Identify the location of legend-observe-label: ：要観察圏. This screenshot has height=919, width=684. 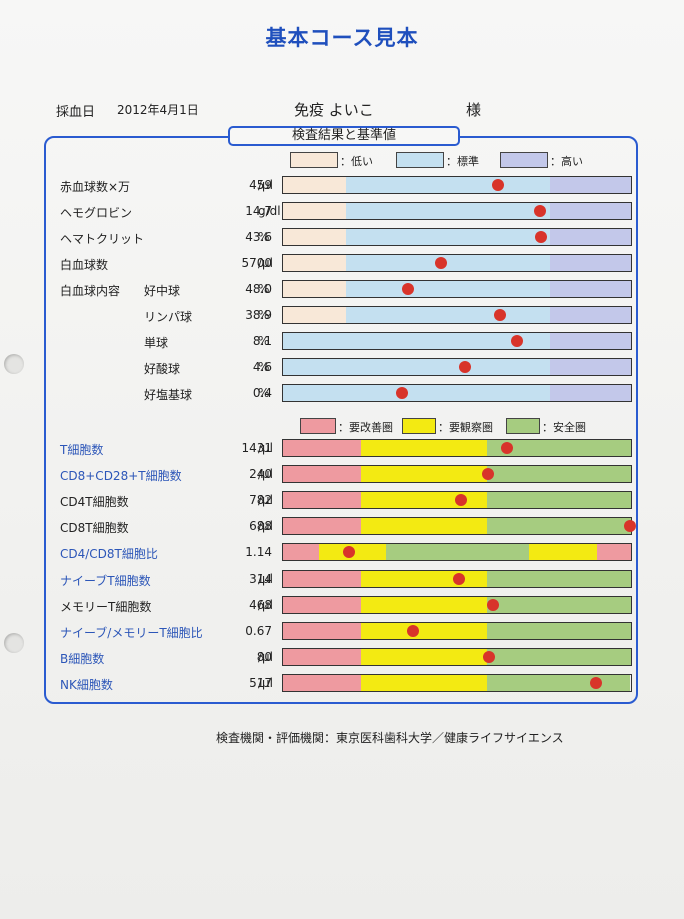
(465, 427).